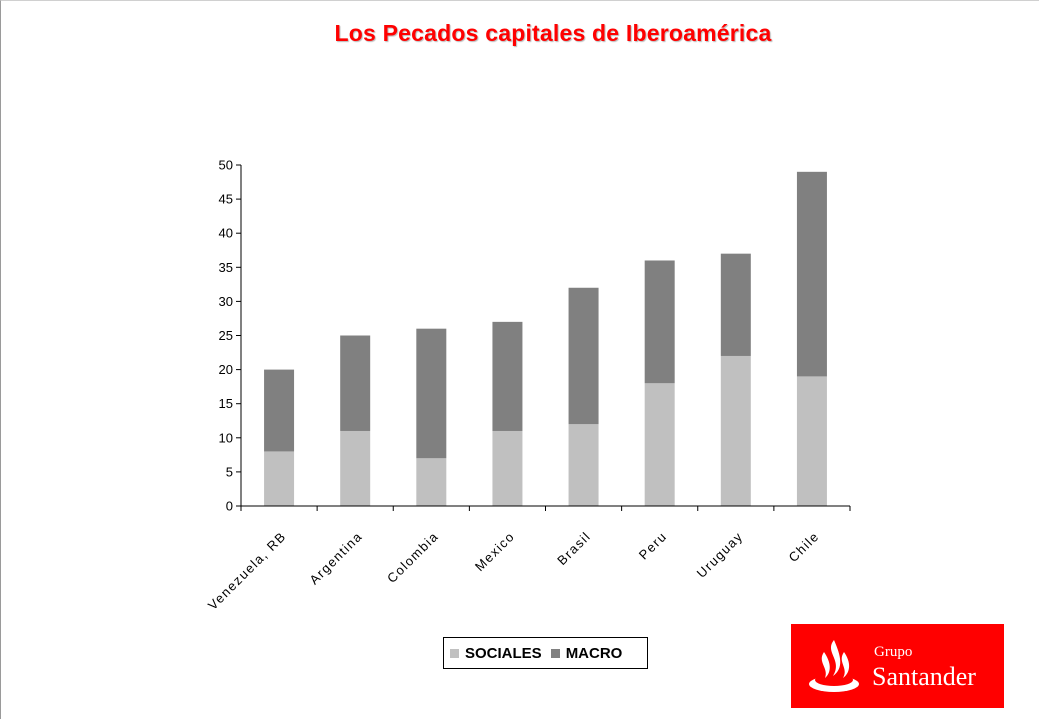  Describe the element at coordinates (229, 471) in the screenshot. I see `y-tick-label-5: 5` at that location.